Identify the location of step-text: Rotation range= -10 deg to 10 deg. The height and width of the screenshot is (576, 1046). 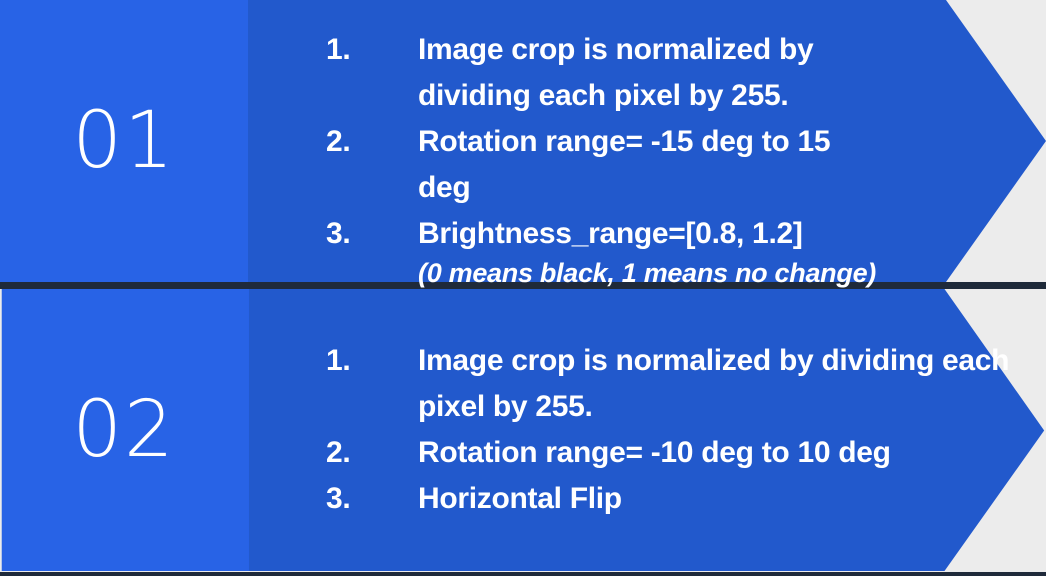
(654, 452).